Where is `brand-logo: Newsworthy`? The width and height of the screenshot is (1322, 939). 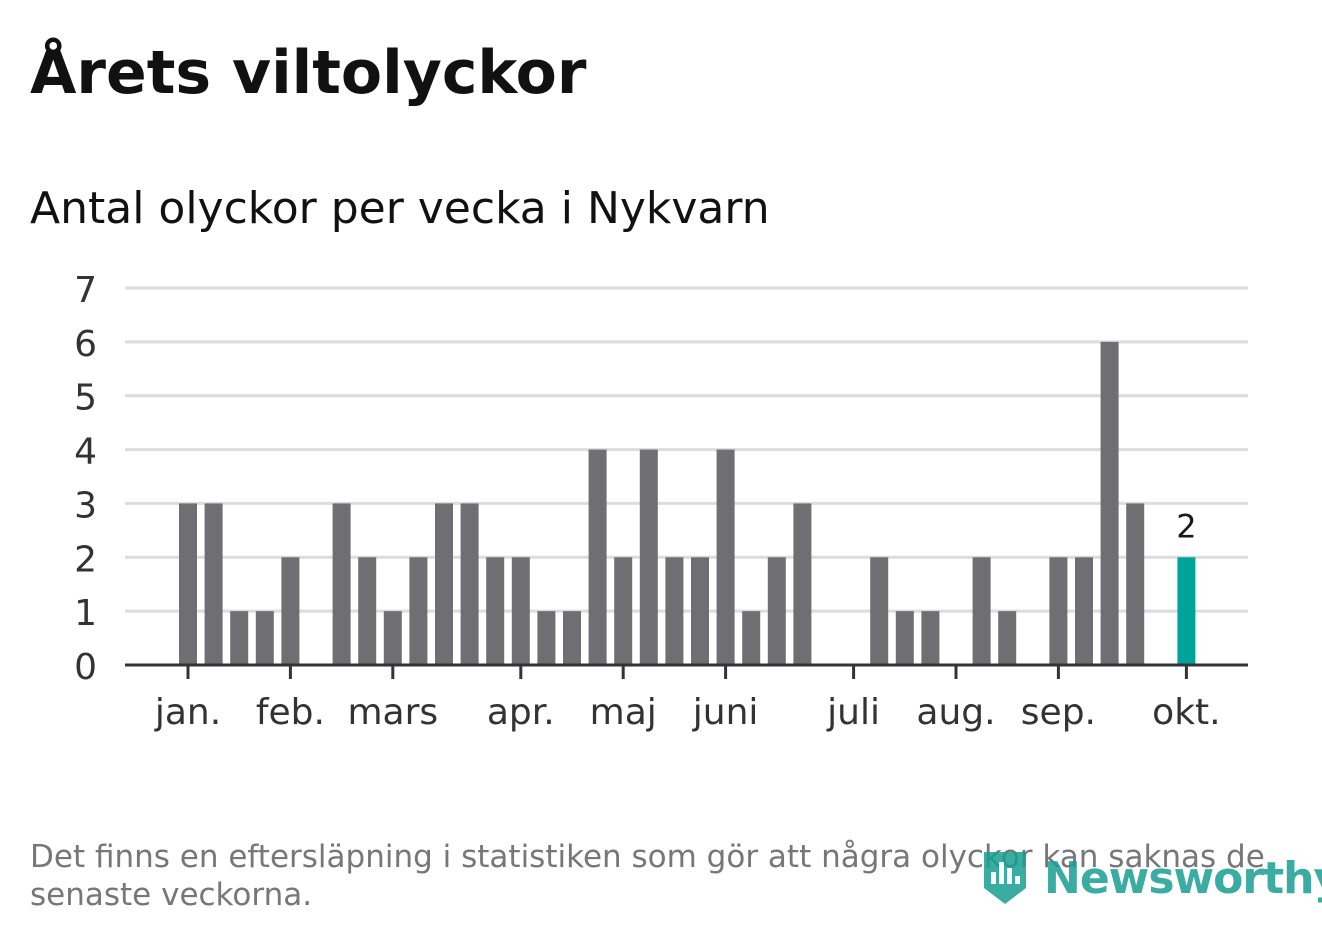 brand-logo: Newsworthy is located at coordinates (1151, 878).